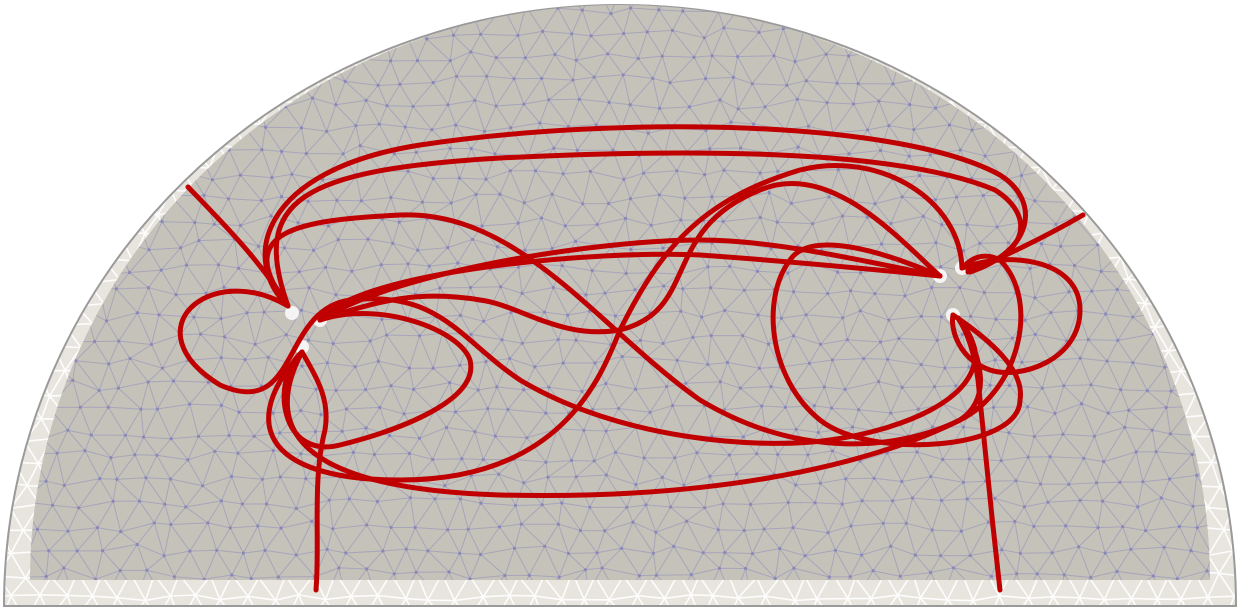 This screenshot has width=1241, height=609. Describe the element at coordinates (292, 313) in the screenshot. I see `vortex-hole` at that location.